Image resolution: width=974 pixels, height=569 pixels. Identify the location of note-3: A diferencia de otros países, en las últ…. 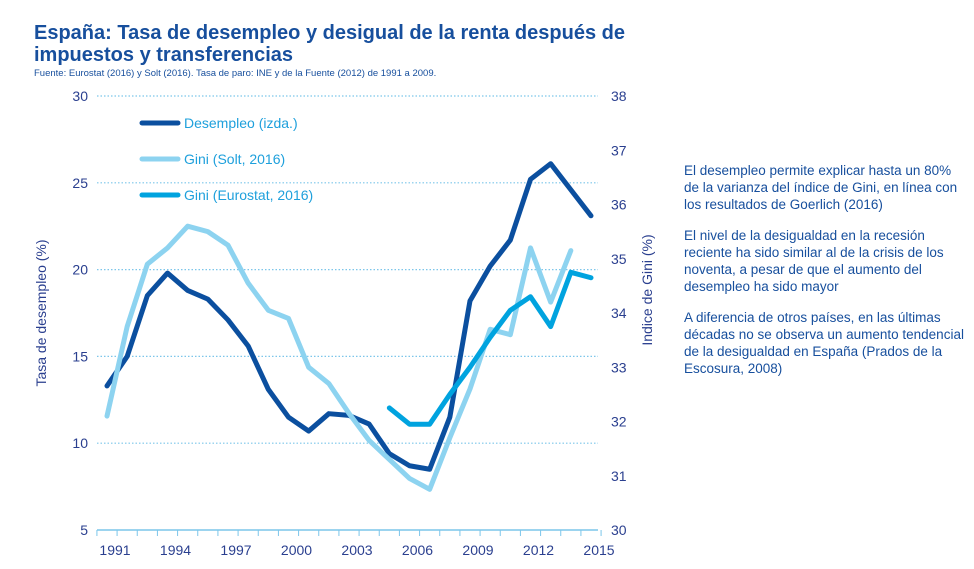
(824, 343).